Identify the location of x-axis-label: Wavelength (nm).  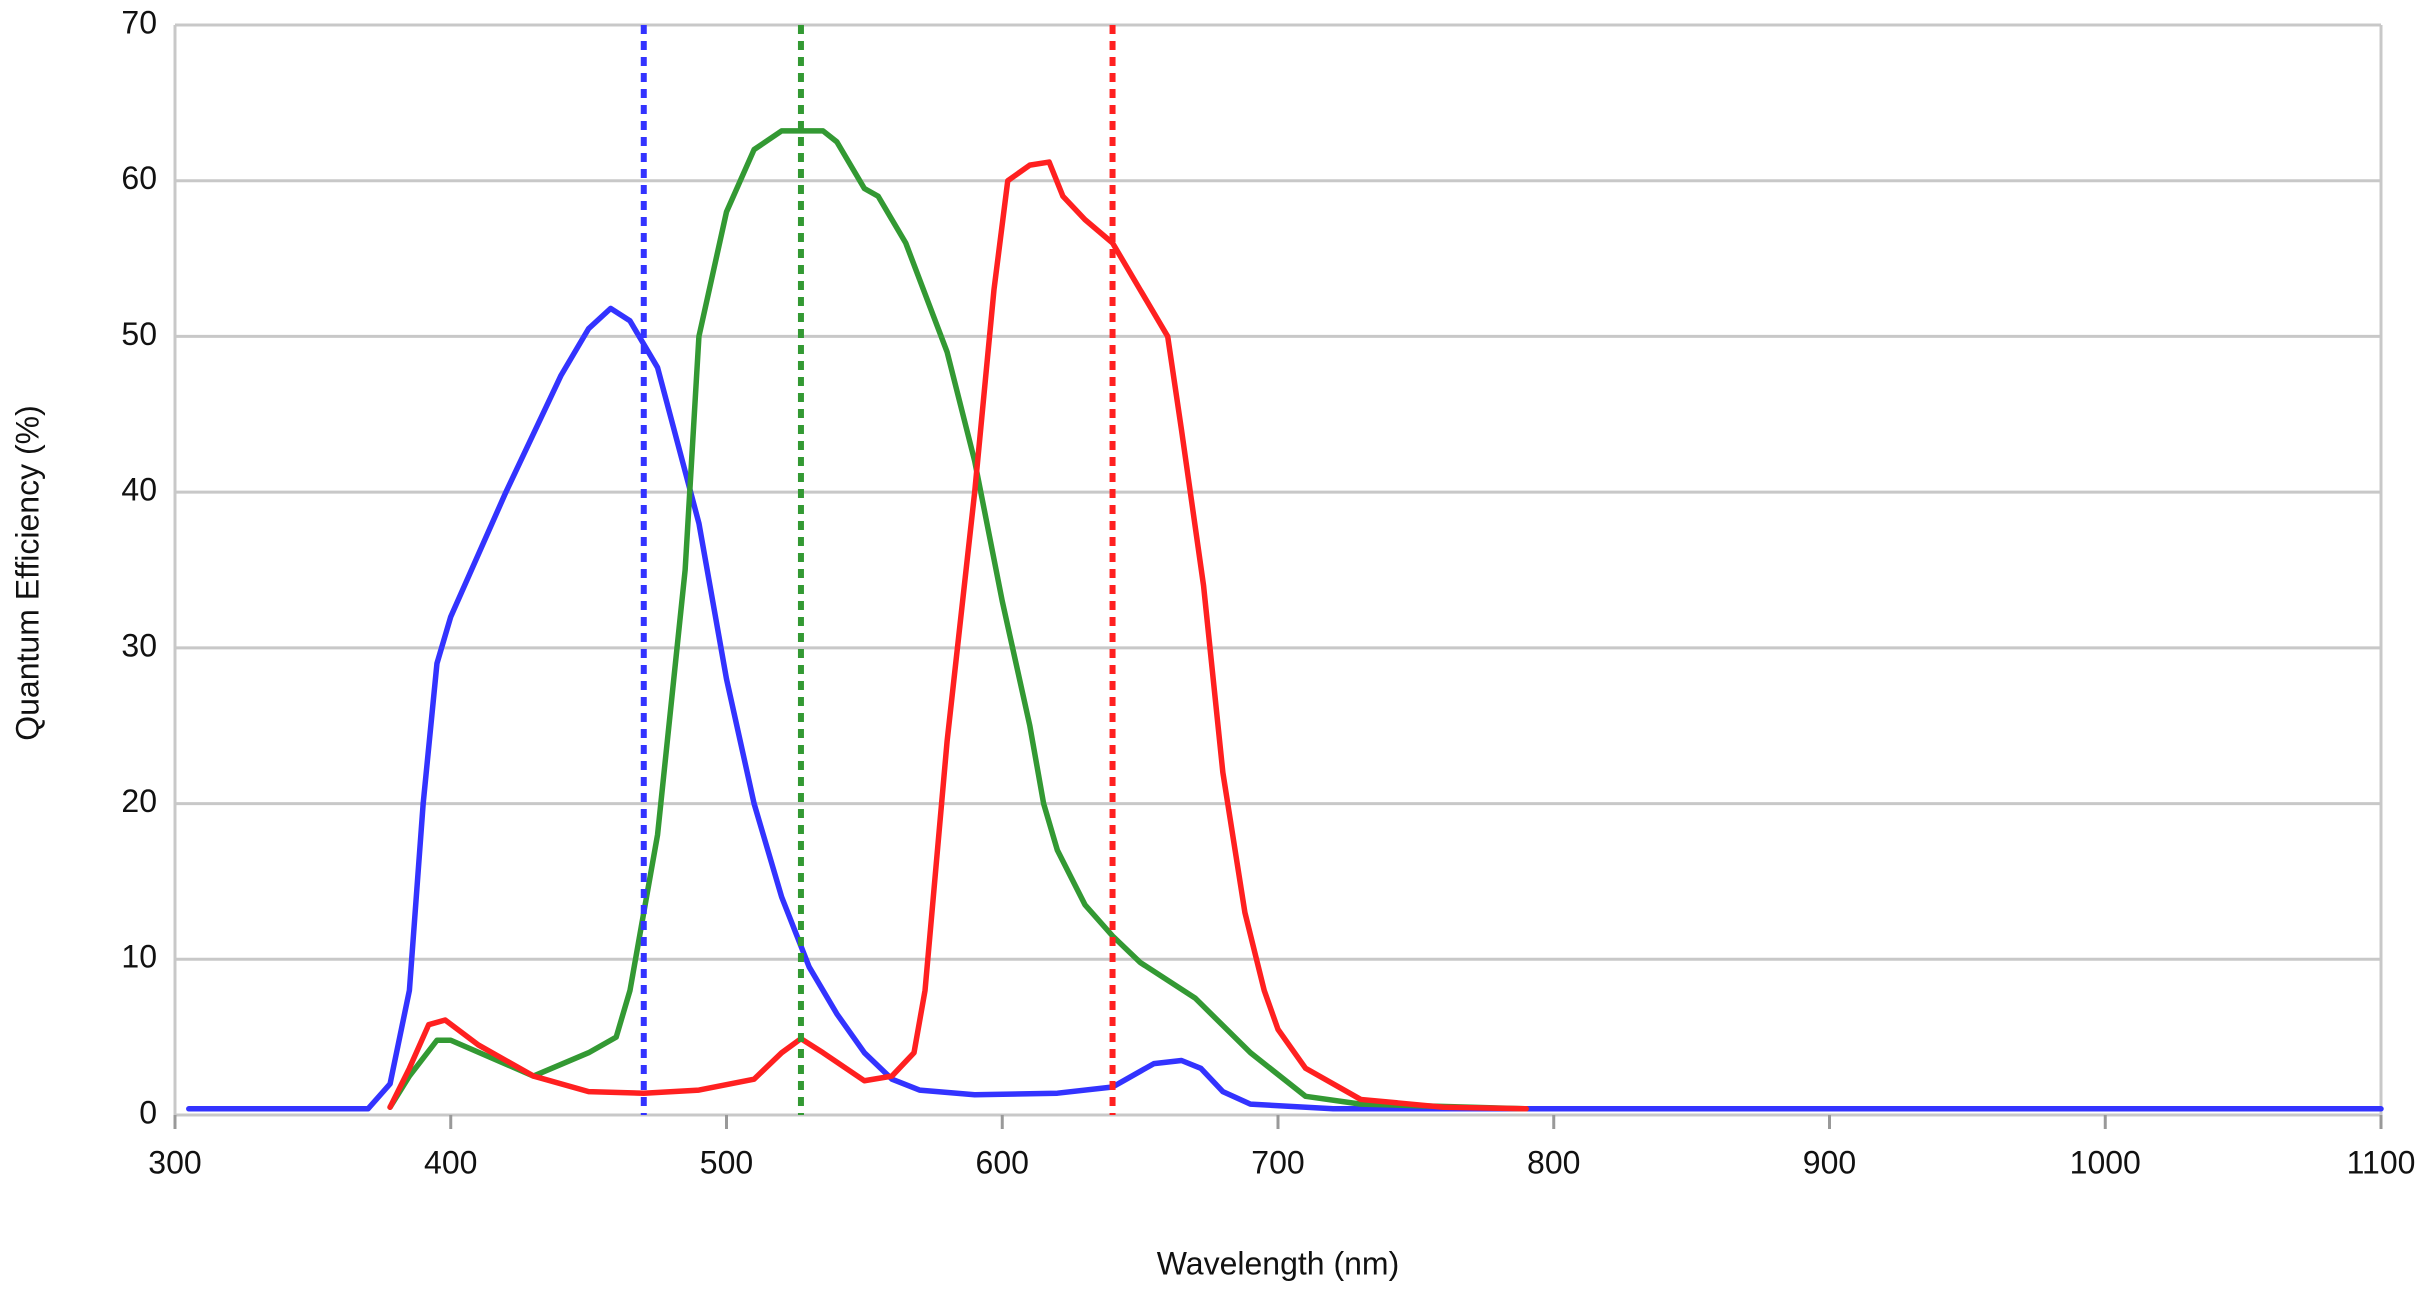
(1278, 1263).